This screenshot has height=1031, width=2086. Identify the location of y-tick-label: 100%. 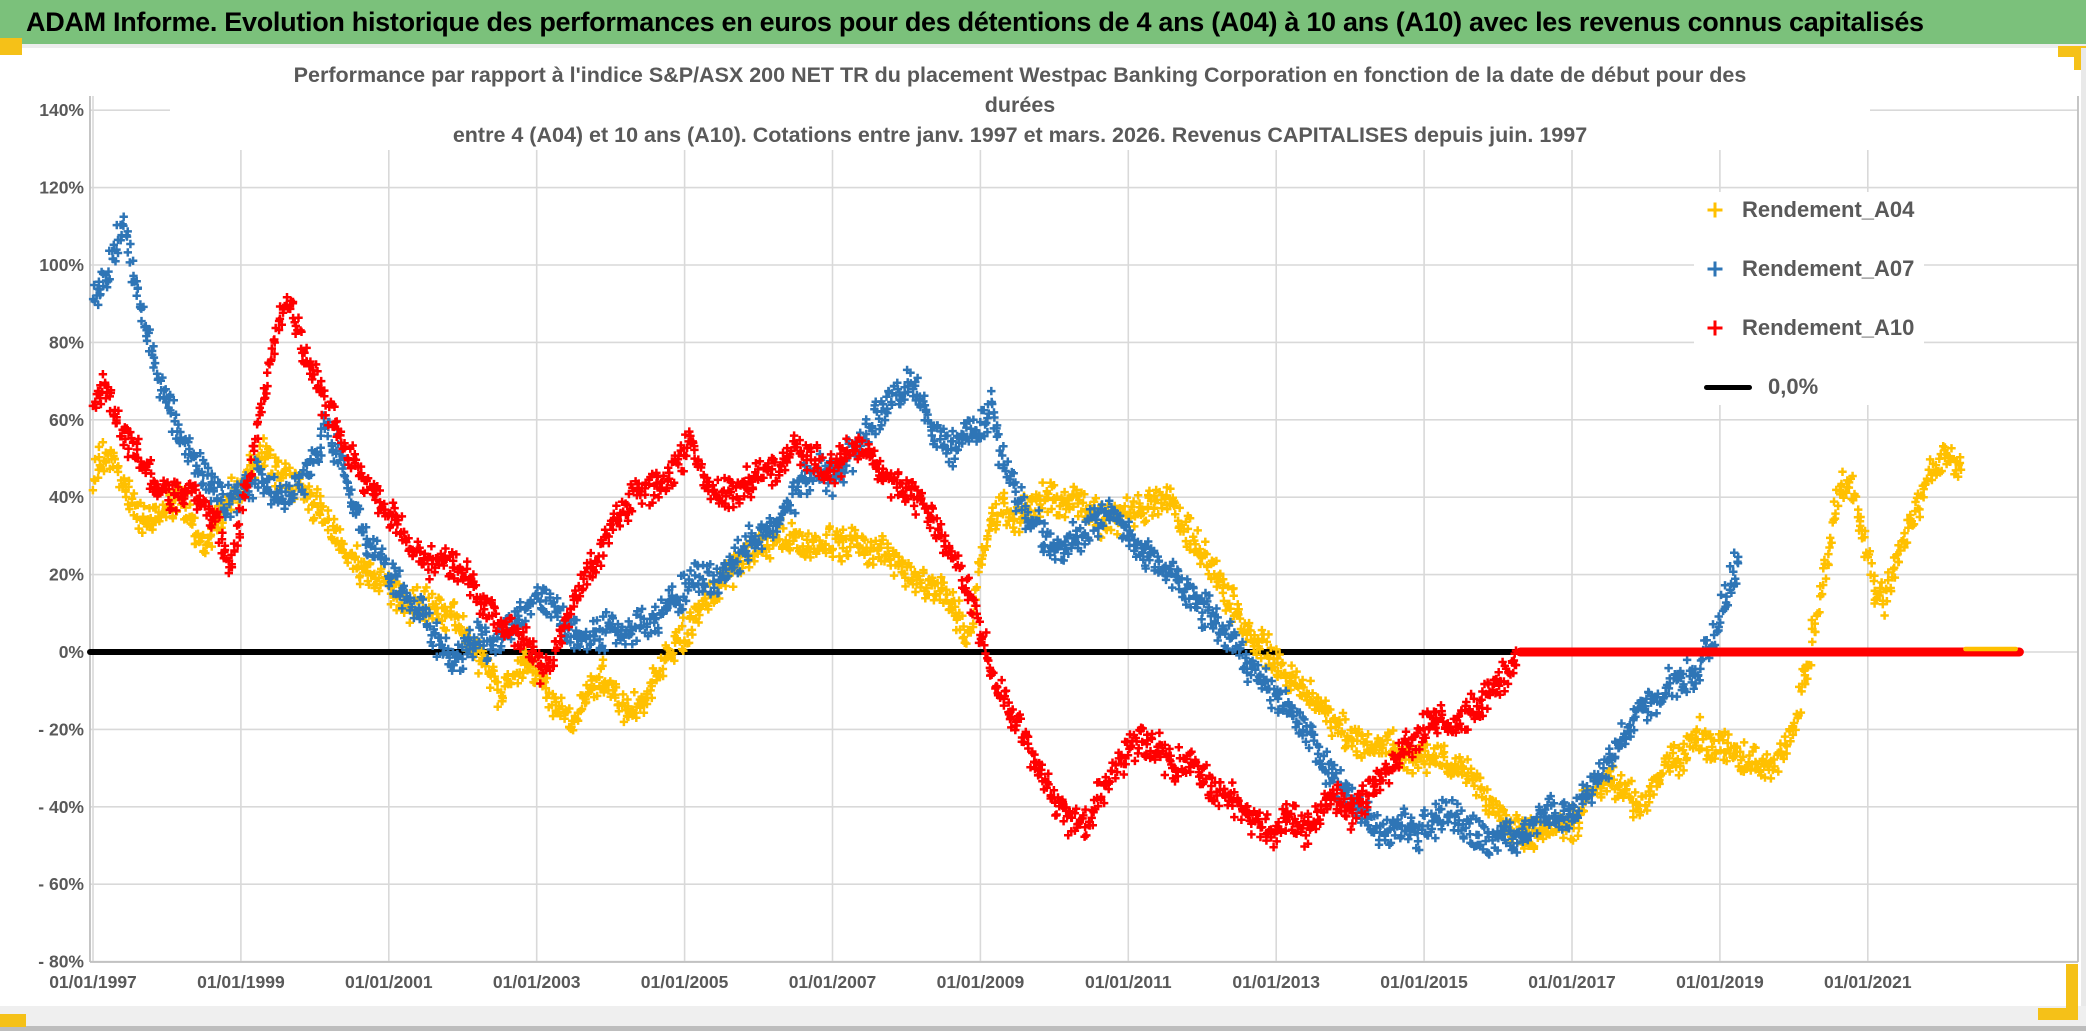
(61, 265).